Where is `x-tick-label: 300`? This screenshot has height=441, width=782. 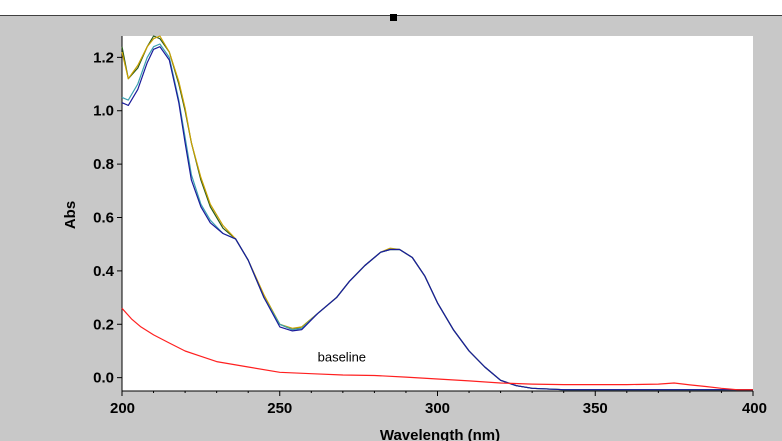 x-tick-label: 300 is located at coordinates (437, 408).